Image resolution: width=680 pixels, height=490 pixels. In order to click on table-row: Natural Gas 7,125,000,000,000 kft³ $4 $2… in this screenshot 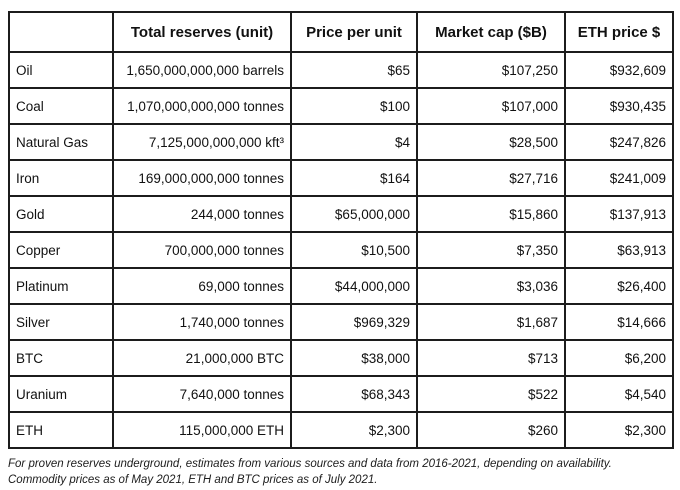, I will do `click(341, 142)`.